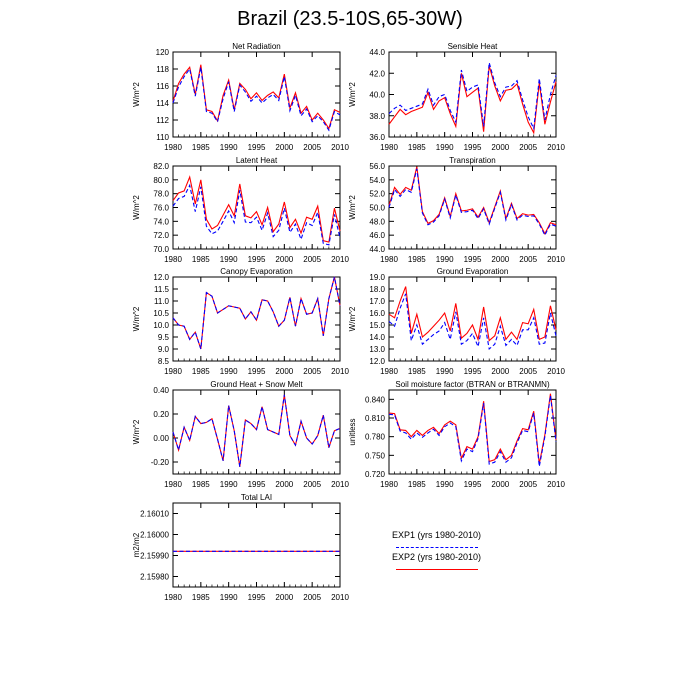 The height and width of the screenshot is (700, 700). Describe the element at coordinates (377, 73) in the screenshot. I see `y-tick-label: 42.0` at that location.